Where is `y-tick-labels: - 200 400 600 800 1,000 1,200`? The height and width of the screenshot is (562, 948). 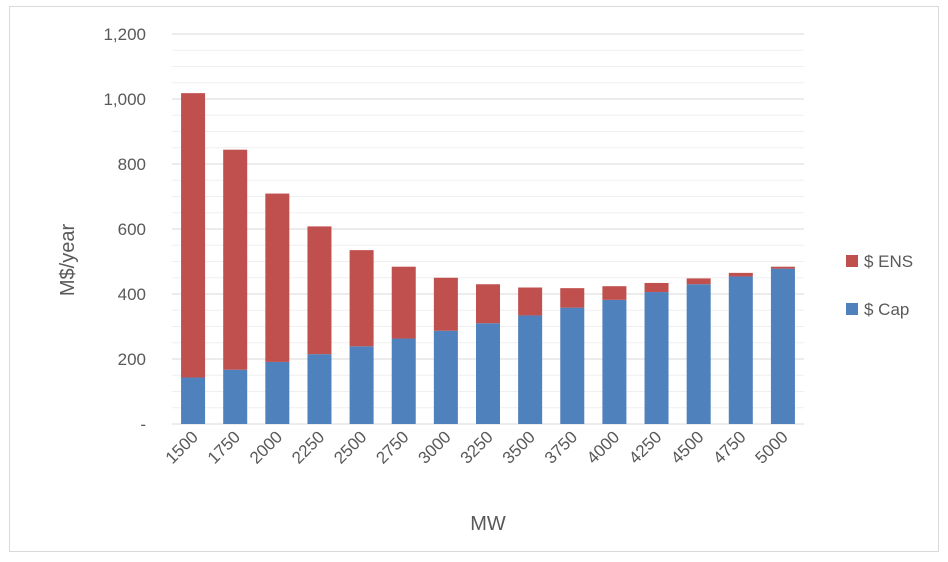
y-tick-labels: - 200 400 600 800 1,000 1,200 is located at coordinates (124, 229).